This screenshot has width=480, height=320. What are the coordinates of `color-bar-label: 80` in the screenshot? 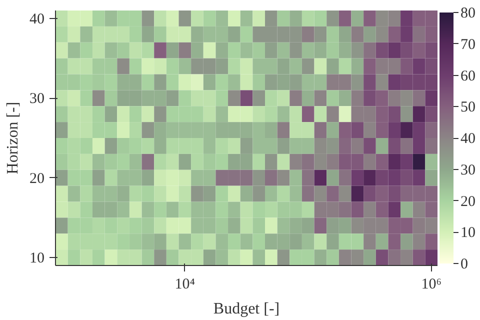 It's located at (468, 14).